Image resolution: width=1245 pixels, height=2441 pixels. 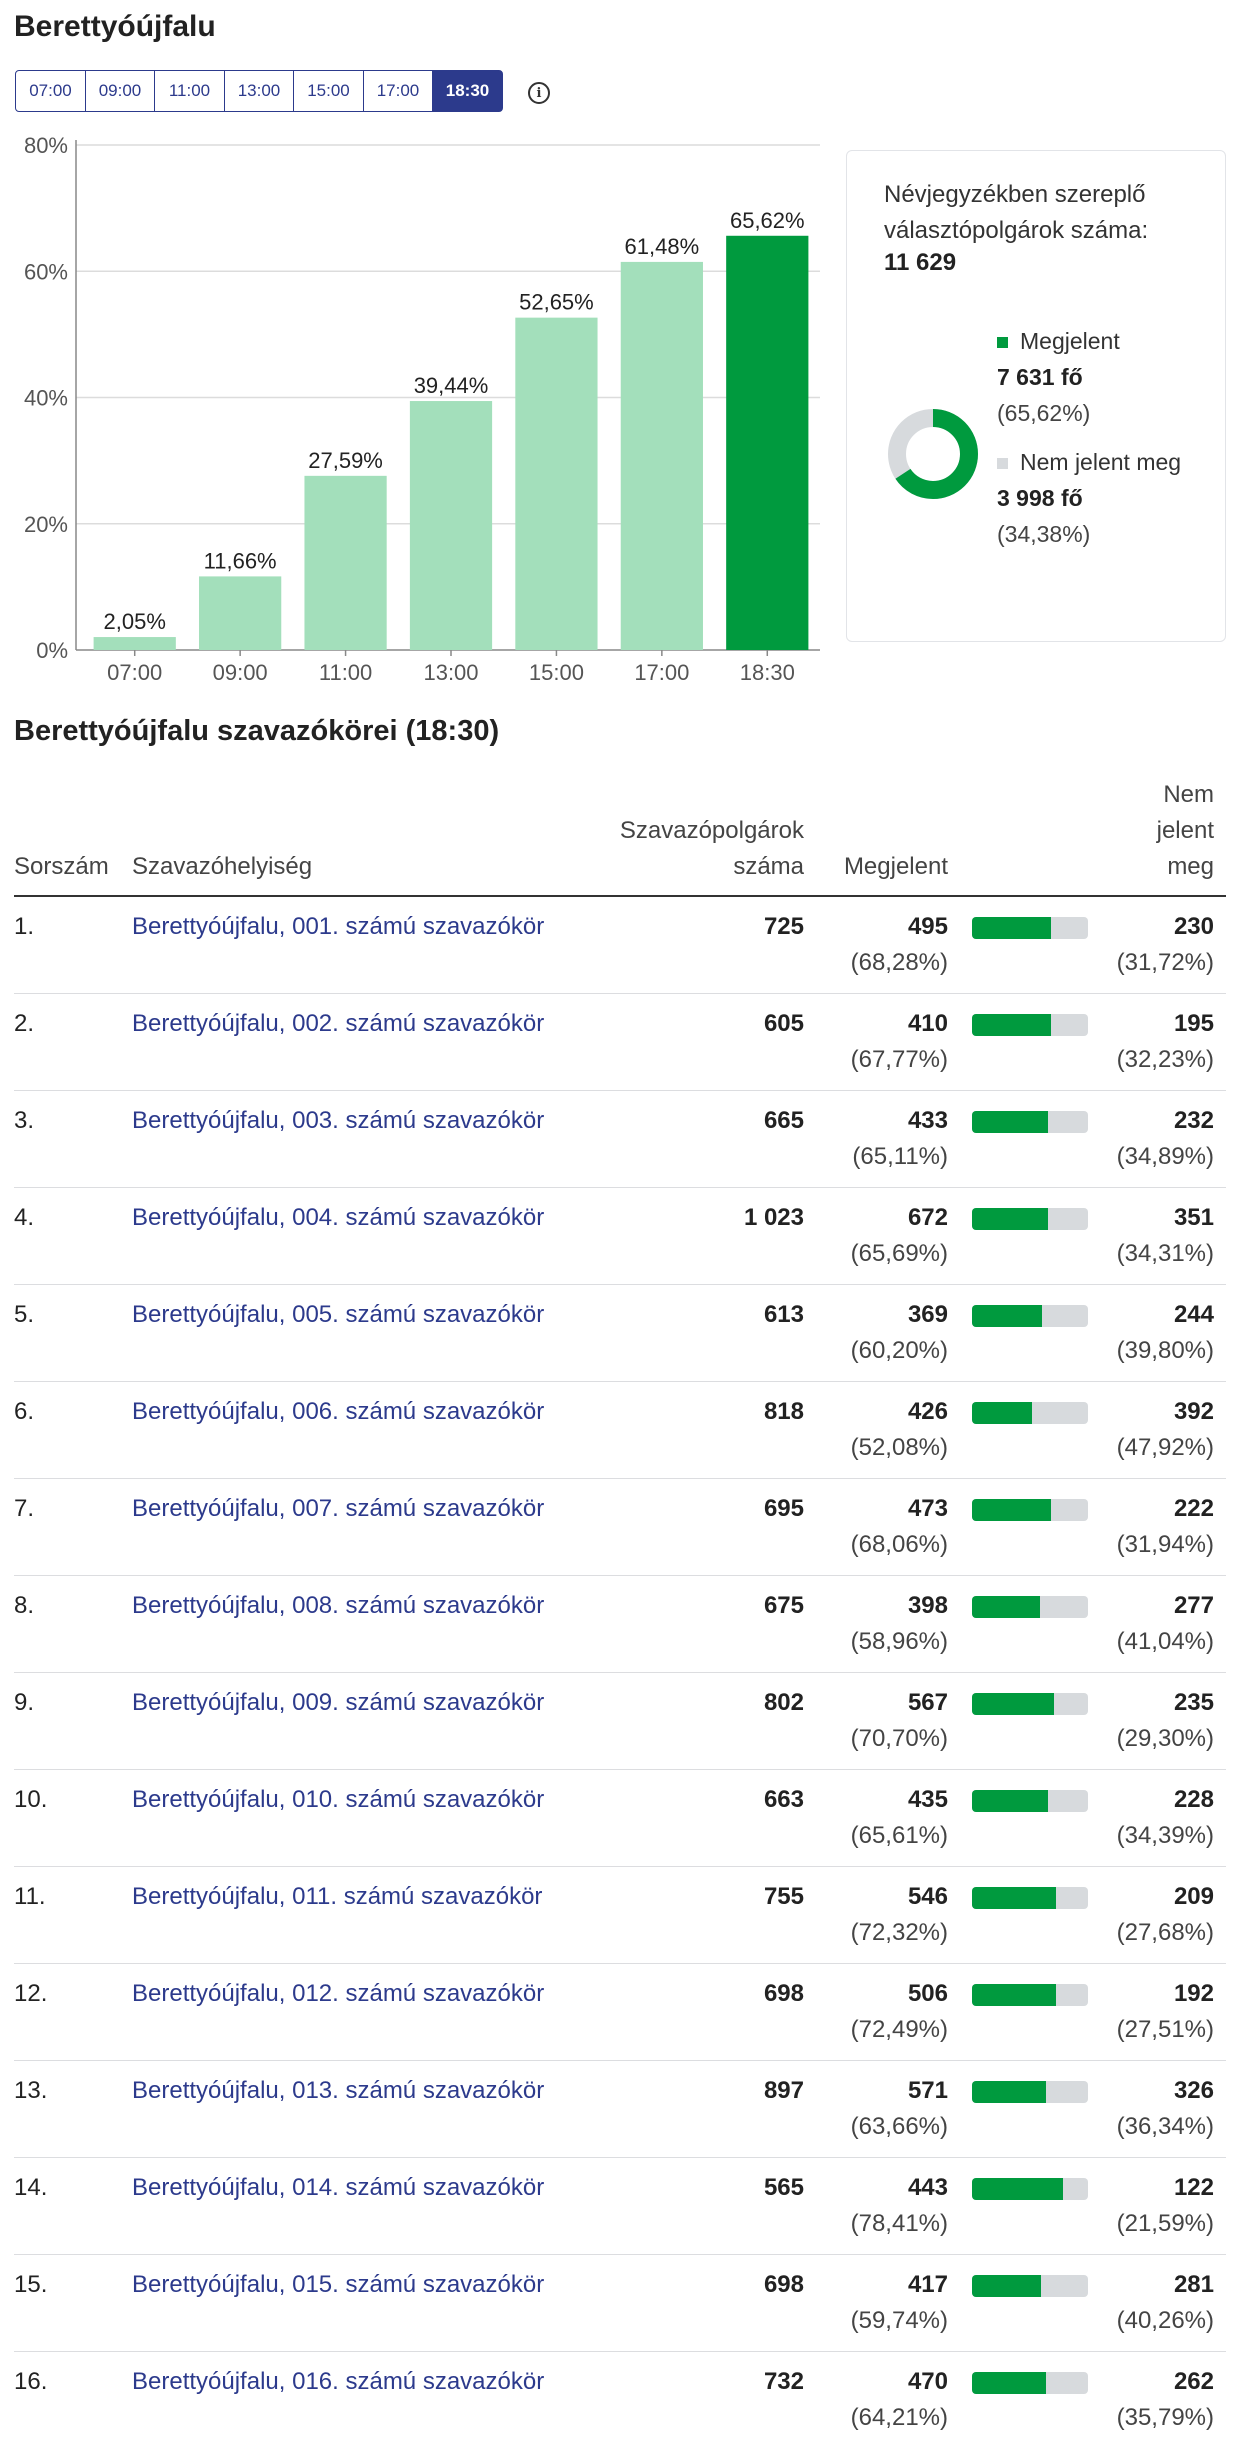 I want to click on district-link: Berettyóújfalu, 005. számú szavazókör, so click(x=362, y=1333).